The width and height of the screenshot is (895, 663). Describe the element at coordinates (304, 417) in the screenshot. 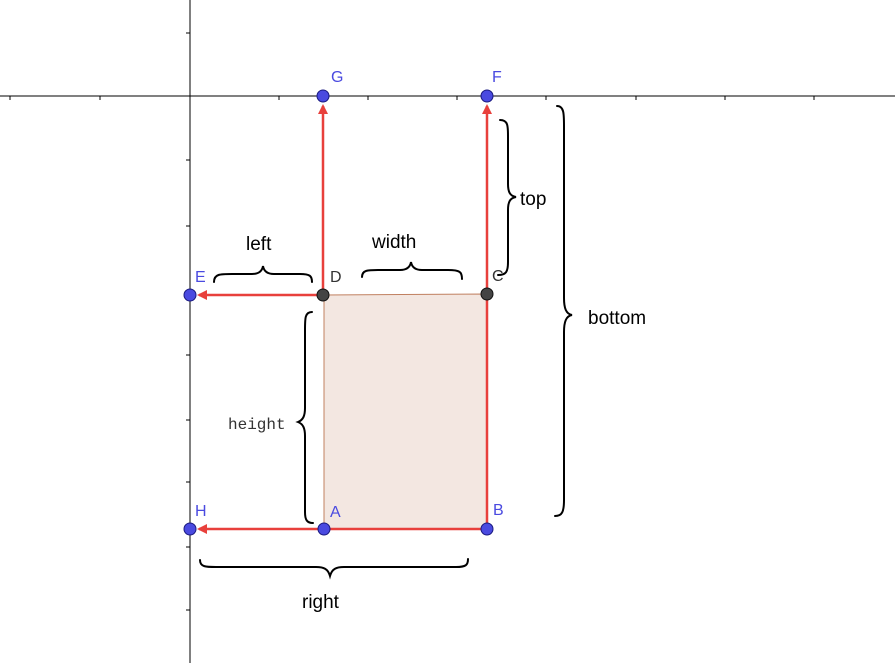

I see `height-brace` at that location.